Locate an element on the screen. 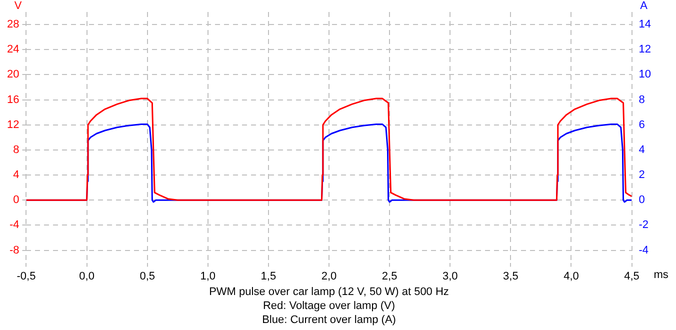 Image resolution: width=676 pixels, height=330 pixels. y2-tick-label: 10 is located at coordinates (645, 74).